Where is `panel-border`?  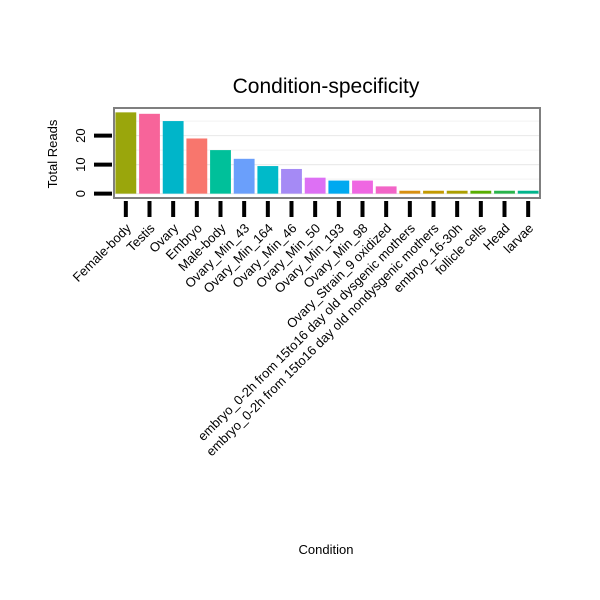
panel-border is located at coordinates (327, 153).